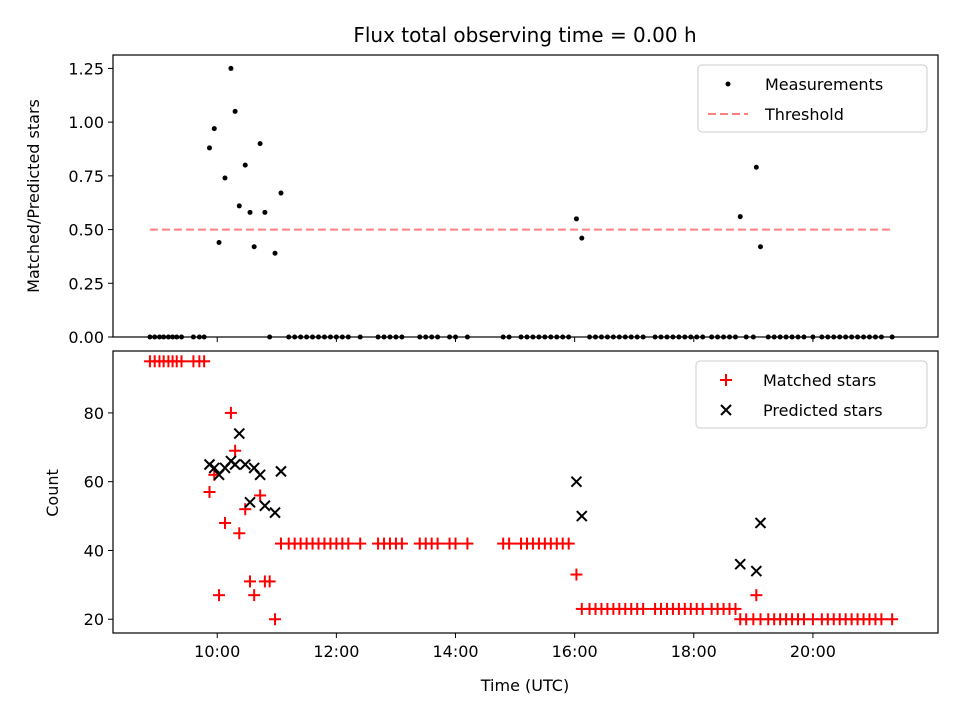 This screenshot has height=720, width=960. What do you see at coordinates (98, 516) in the screenshot?
I see `bottom-y-ticks: 20 40 60 80` at bounding box center [98, 516].